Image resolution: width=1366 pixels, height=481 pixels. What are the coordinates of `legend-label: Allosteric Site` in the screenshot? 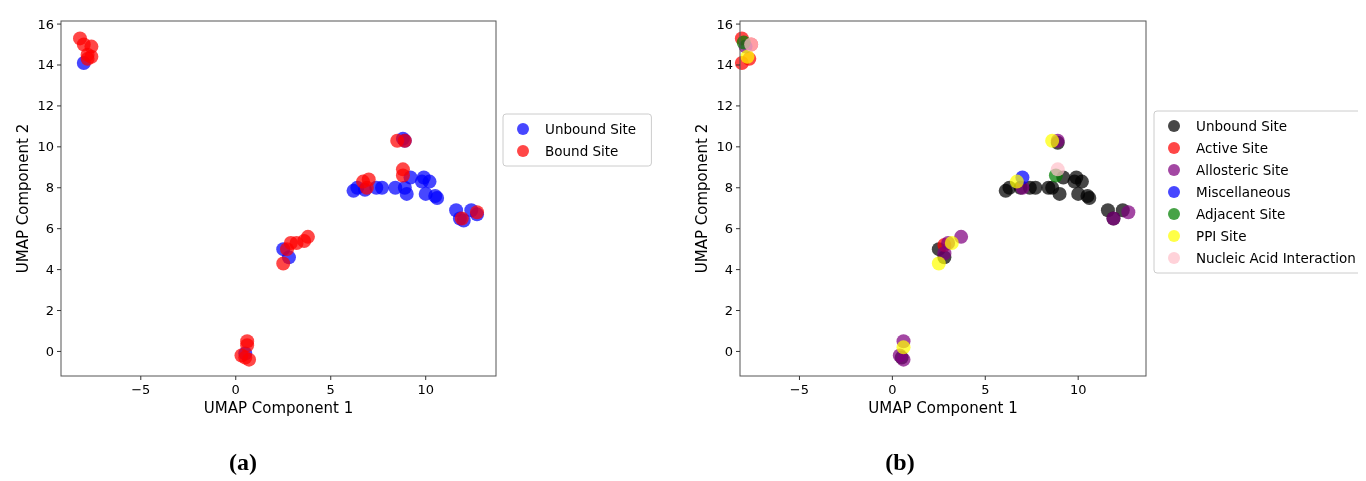 It's located at (1242, 170).